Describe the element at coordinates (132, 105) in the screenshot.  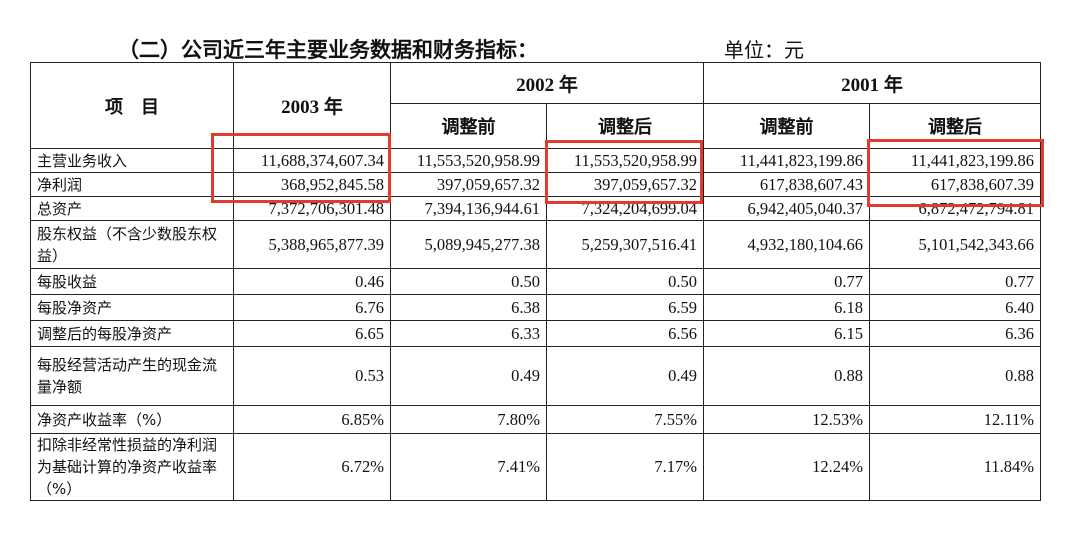
I see `header-item: 项 目` at that location.